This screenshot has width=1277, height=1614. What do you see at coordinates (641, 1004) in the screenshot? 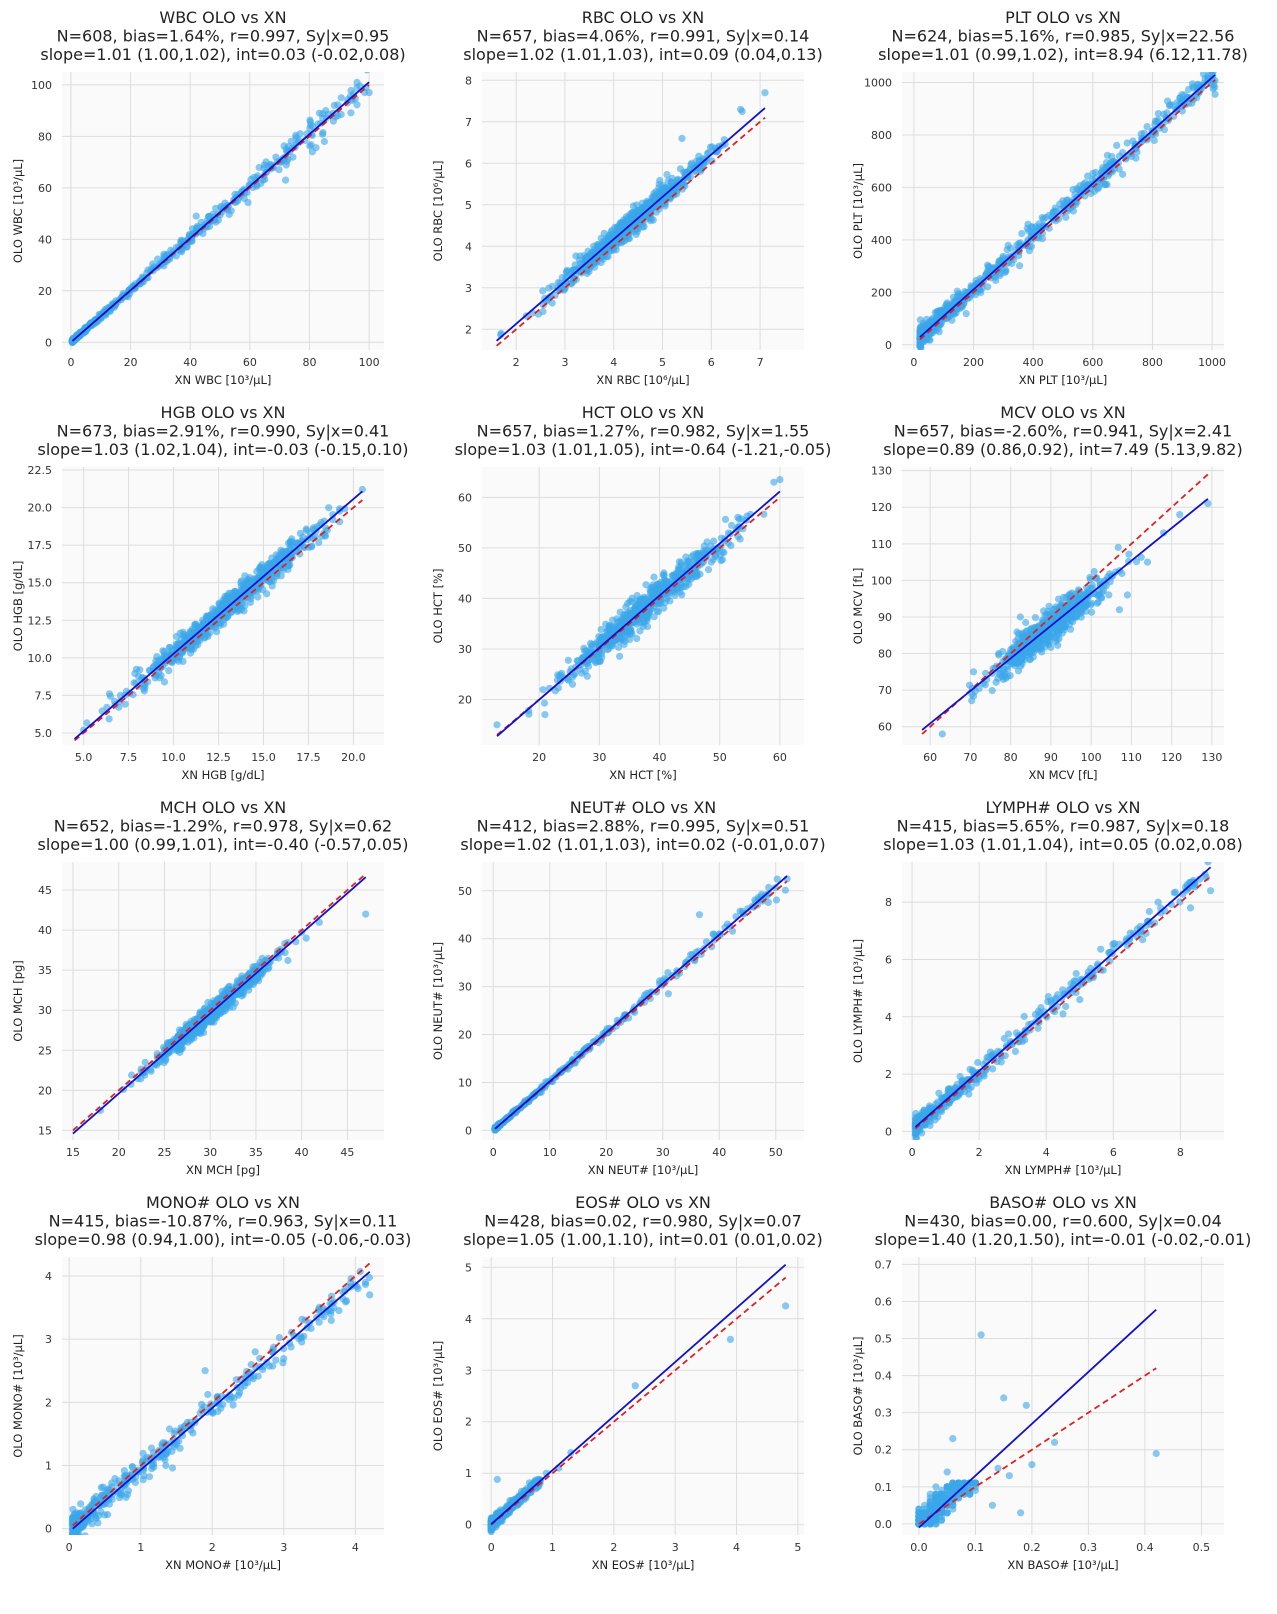
I see `points-layer` at bounding box center [641, 1004].